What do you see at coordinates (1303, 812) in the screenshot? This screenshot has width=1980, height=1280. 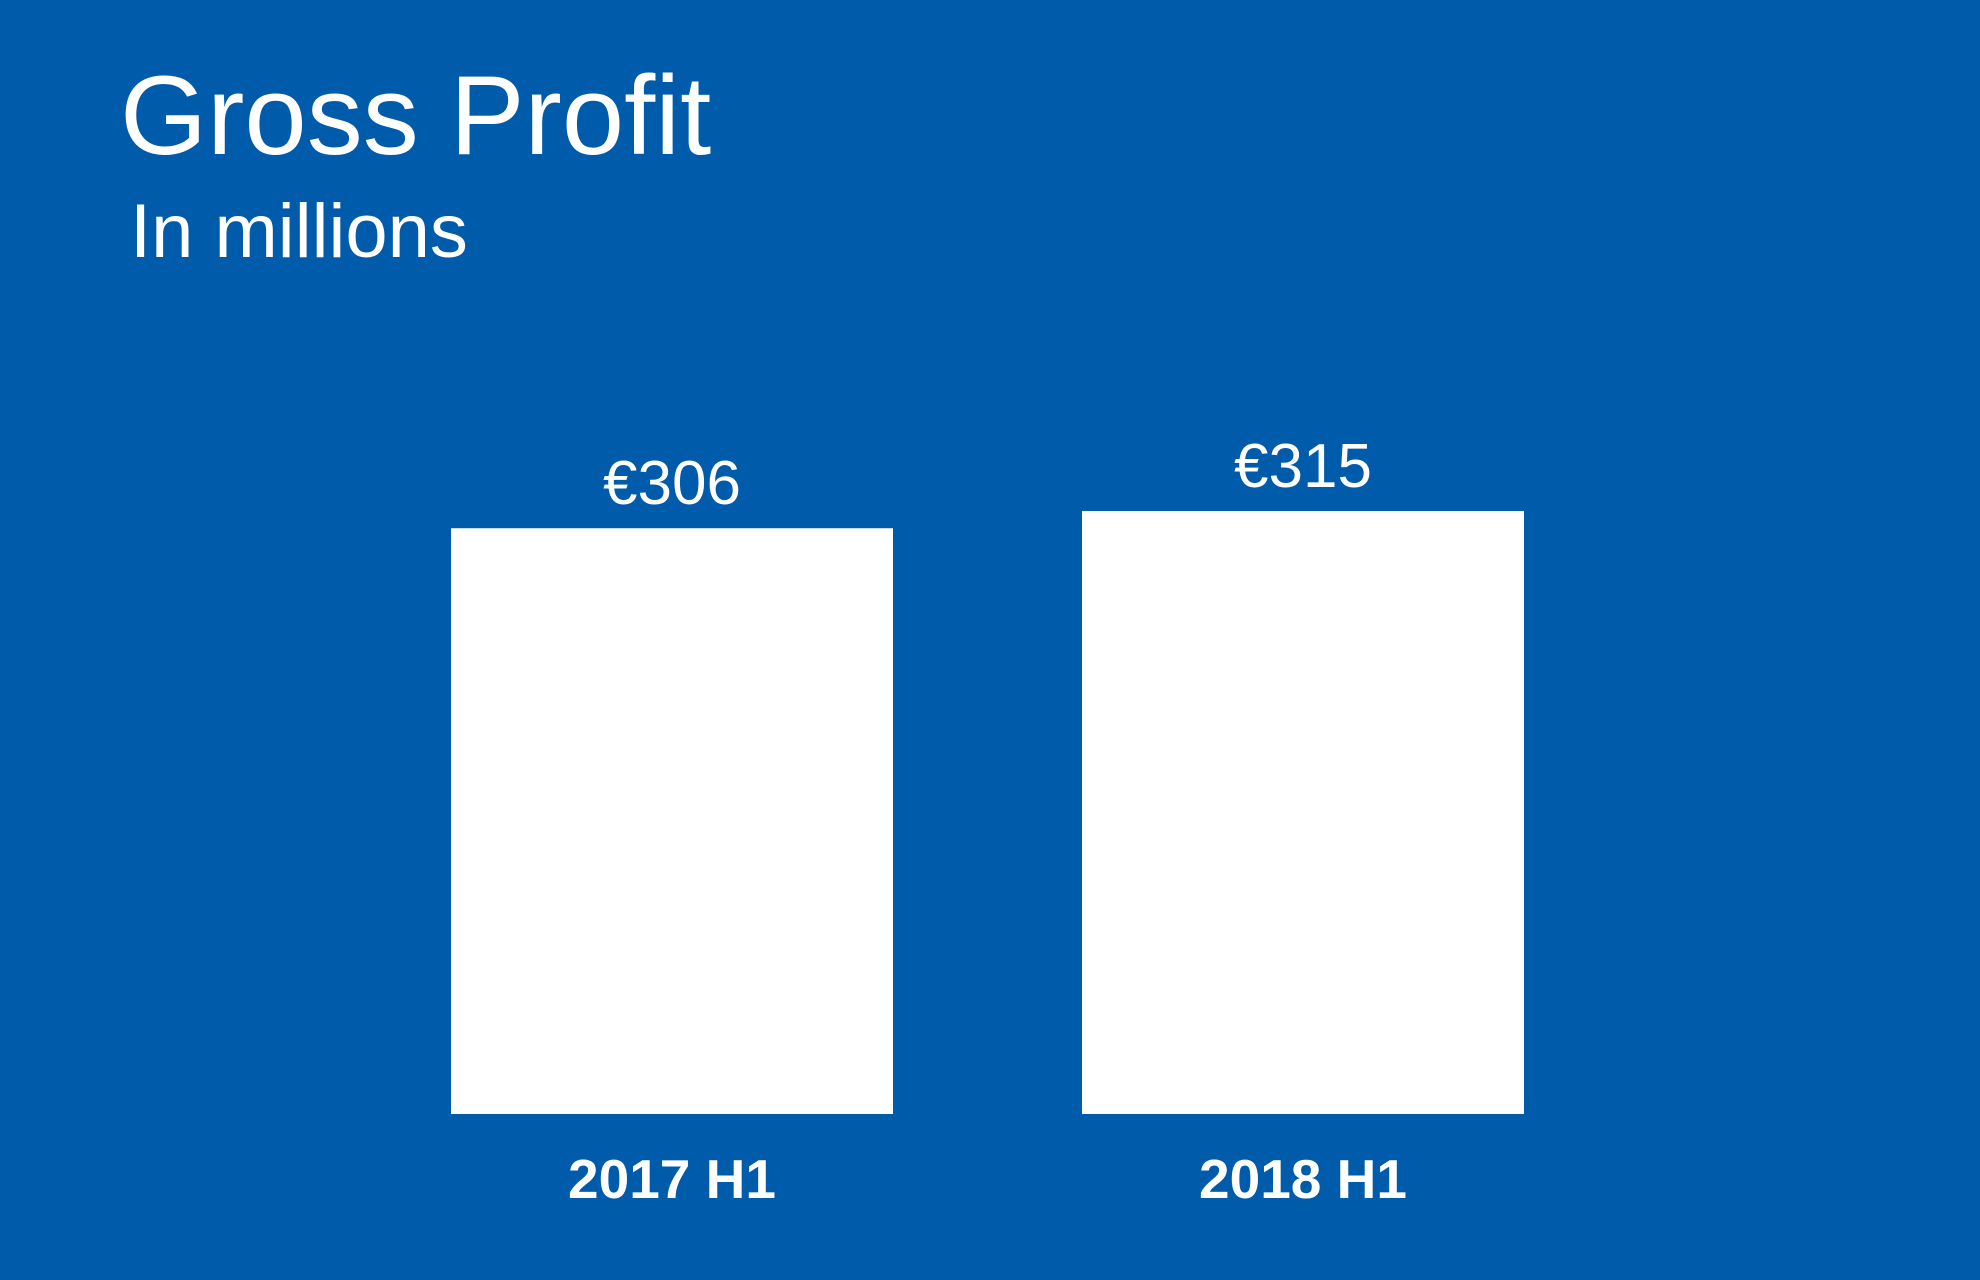 I see `bar-2018-h1` at bounding box center [1303, 812].